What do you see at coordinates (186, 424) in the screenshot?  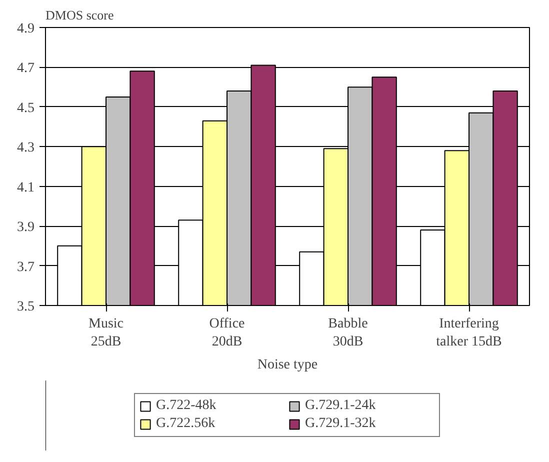 I see `legend-label: G.722.56k` at bounding box center [186, 424].